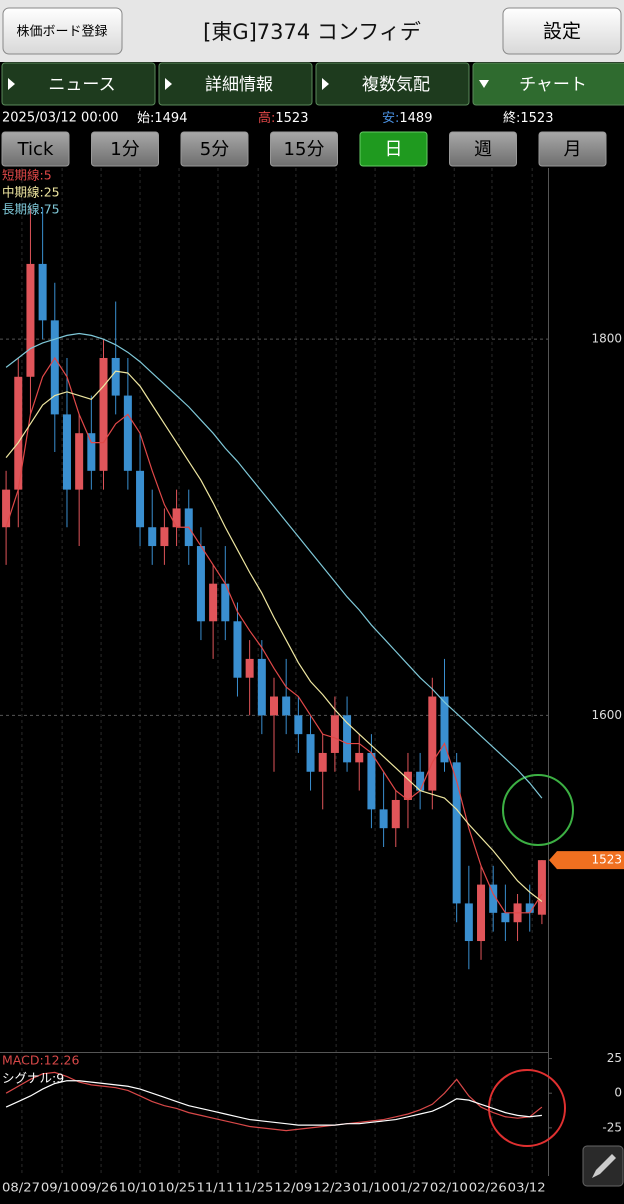 The image size is (624, 1204). Describe the element at coordinates (312, 32) in the screenshot. I see `page-title: [東G]7374 コンフィデ` at that location.